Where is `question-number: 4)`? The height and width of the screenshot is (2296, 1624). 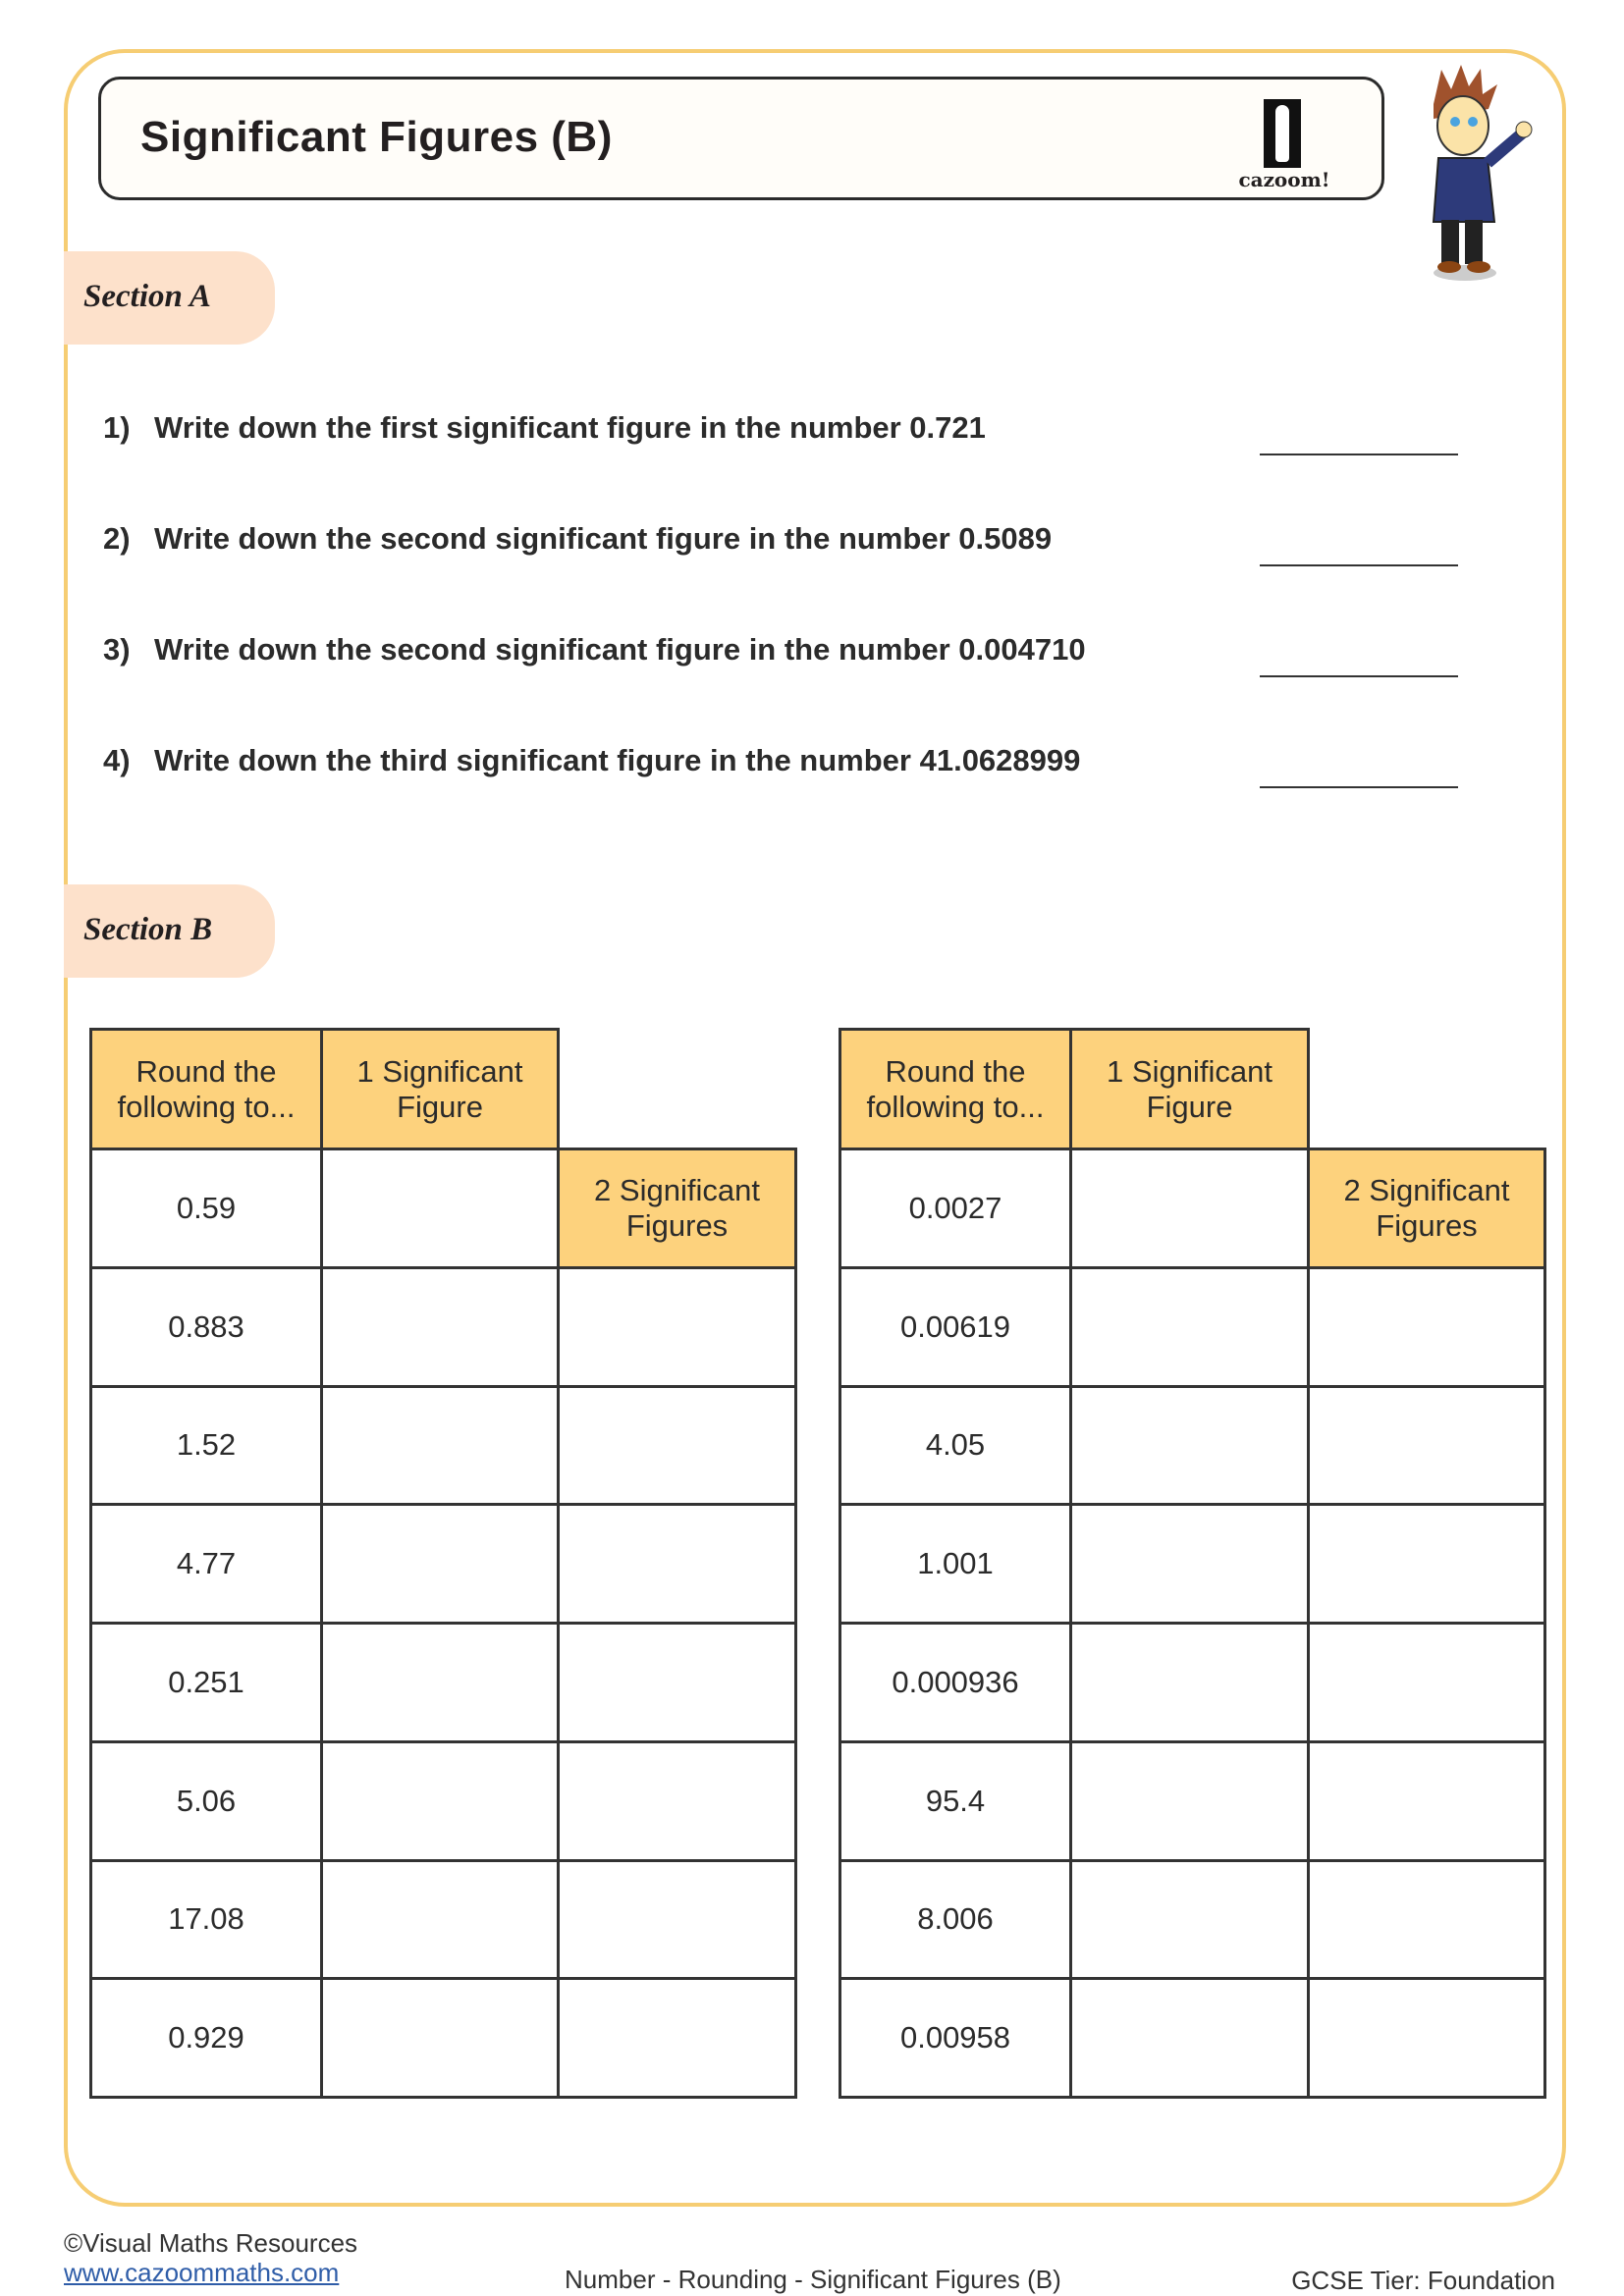 question-number: 4) is located at coordinates (117, 760).